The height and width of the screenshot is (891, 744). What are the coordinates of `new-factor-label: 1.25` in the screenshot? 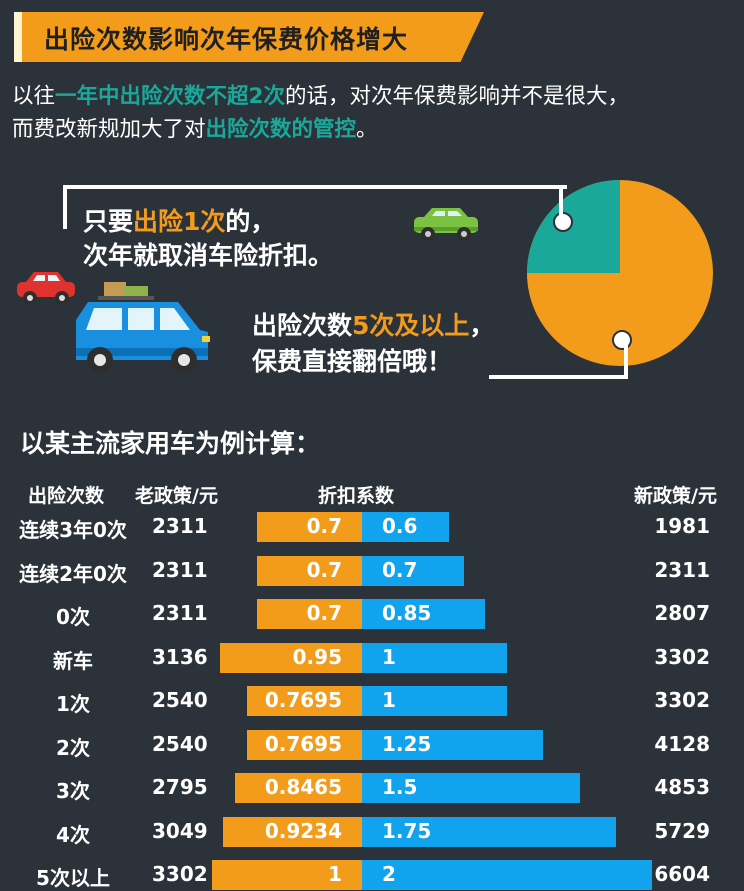 It's located at (407, 743).